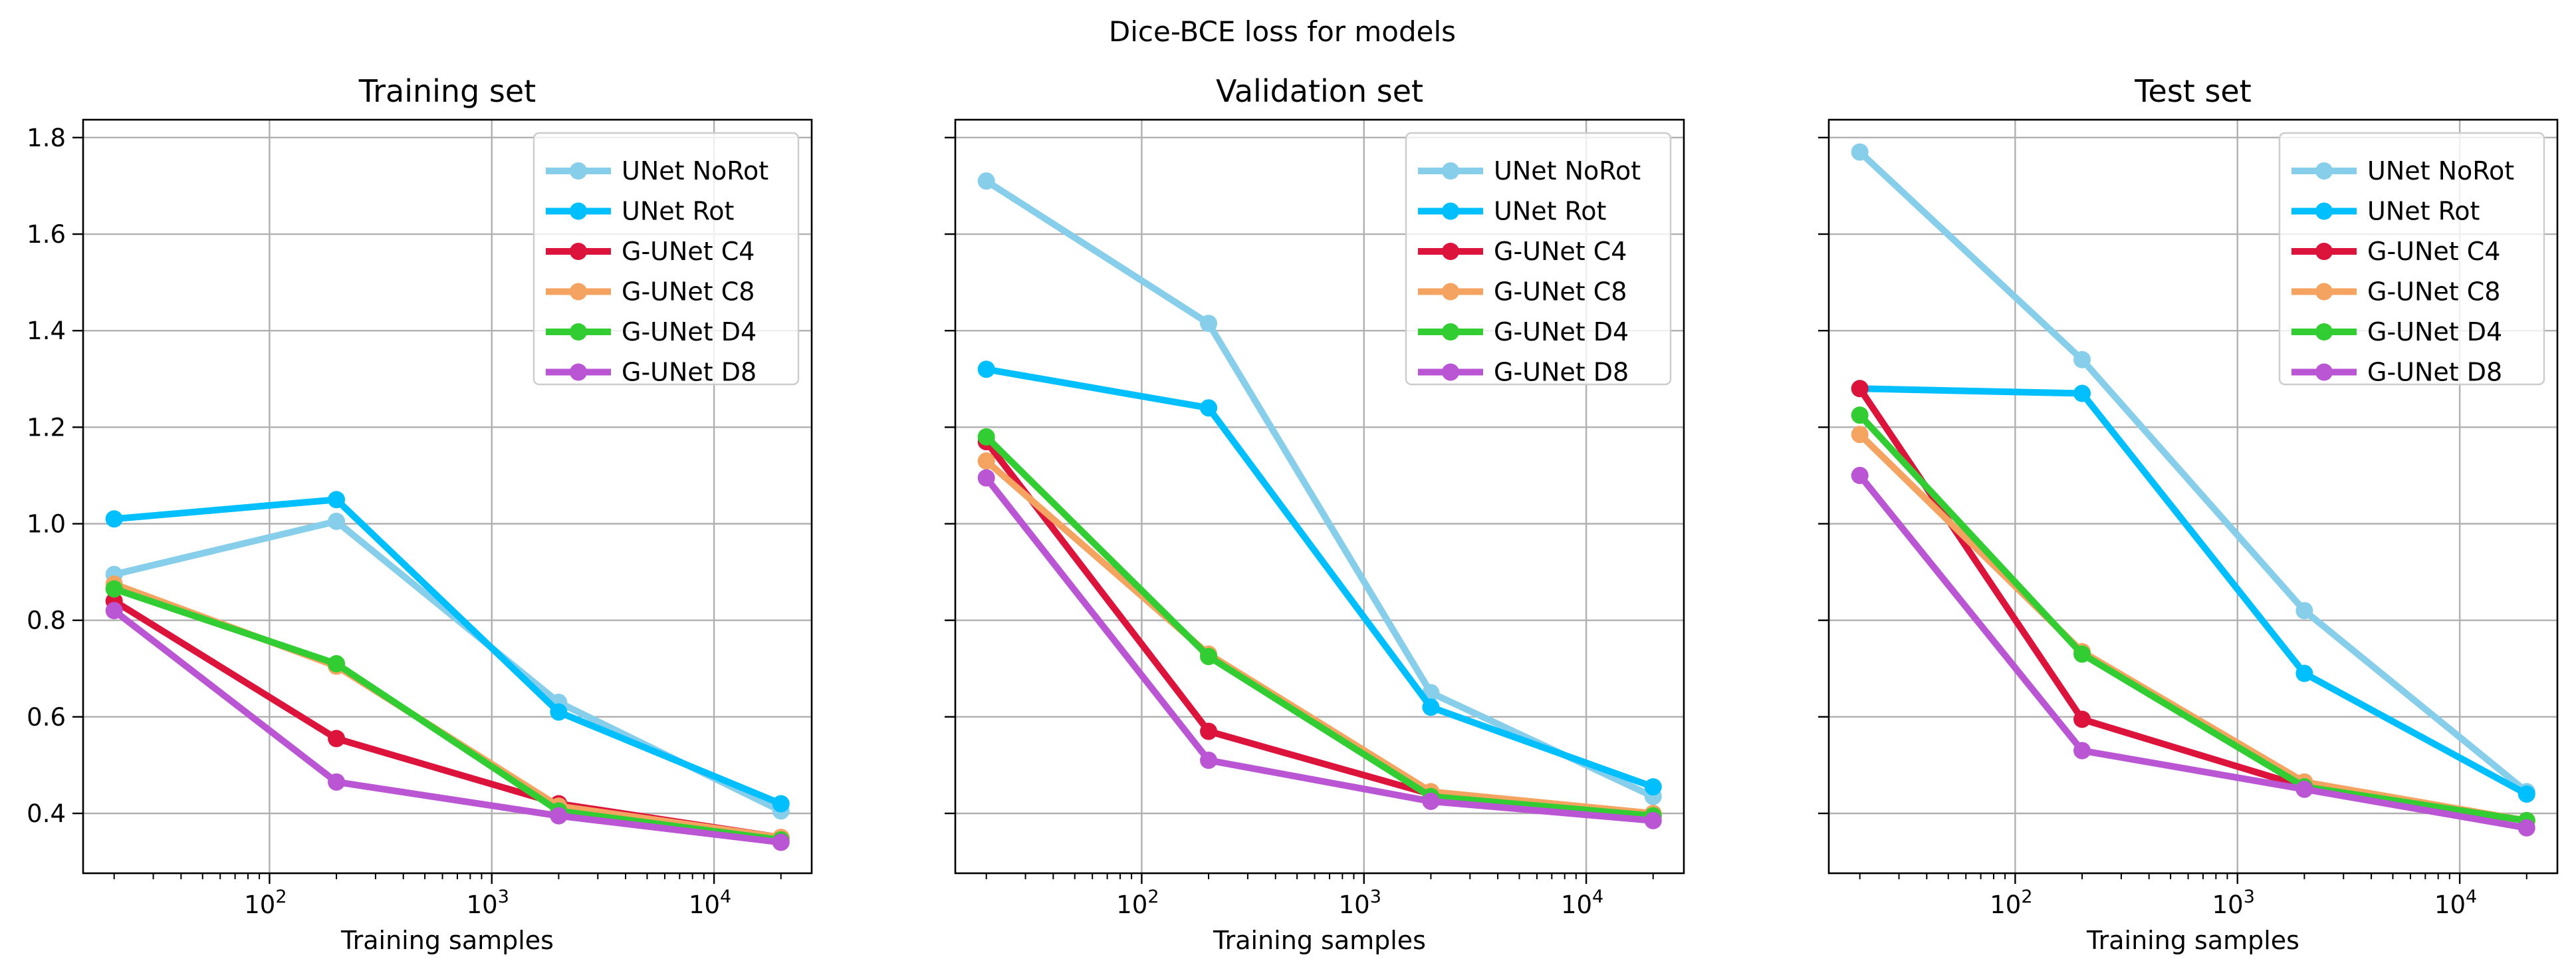 Image resolution: width=2576 pixels, height=977 pixels. Describe the element at coordinates (1319, 91) in the screenshot. I see `panel-title: Validation set` at that location.